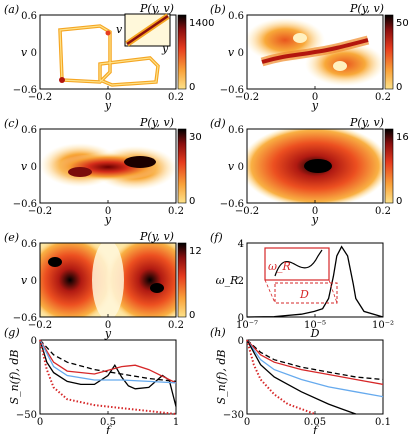 Image resolution: width=415 pixels, height=434 pixels. Describe the element at coordinates (315, 219) in the screenshot. I see `xlabel-d: y` at that location.